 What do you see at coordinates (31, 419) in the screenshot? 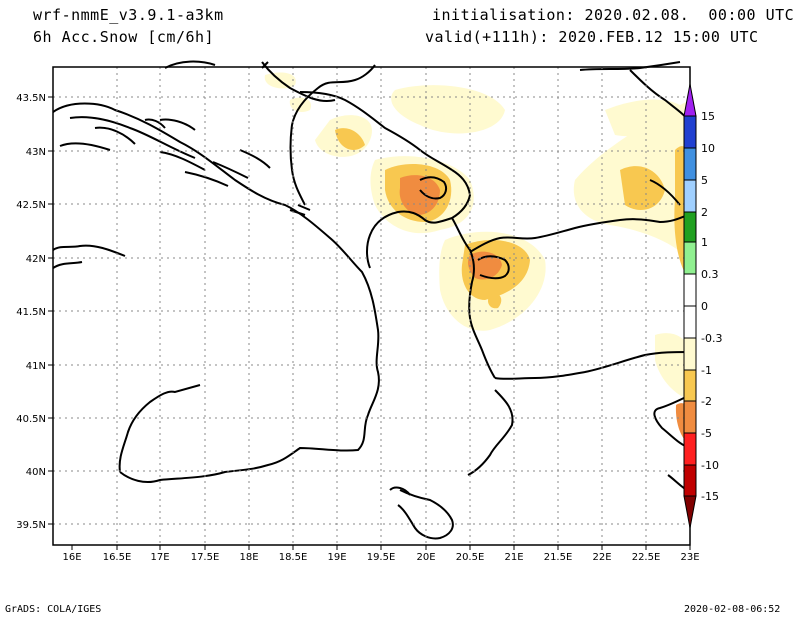
I see `lat-label: 40.5N` at bounding box center [31, 419].